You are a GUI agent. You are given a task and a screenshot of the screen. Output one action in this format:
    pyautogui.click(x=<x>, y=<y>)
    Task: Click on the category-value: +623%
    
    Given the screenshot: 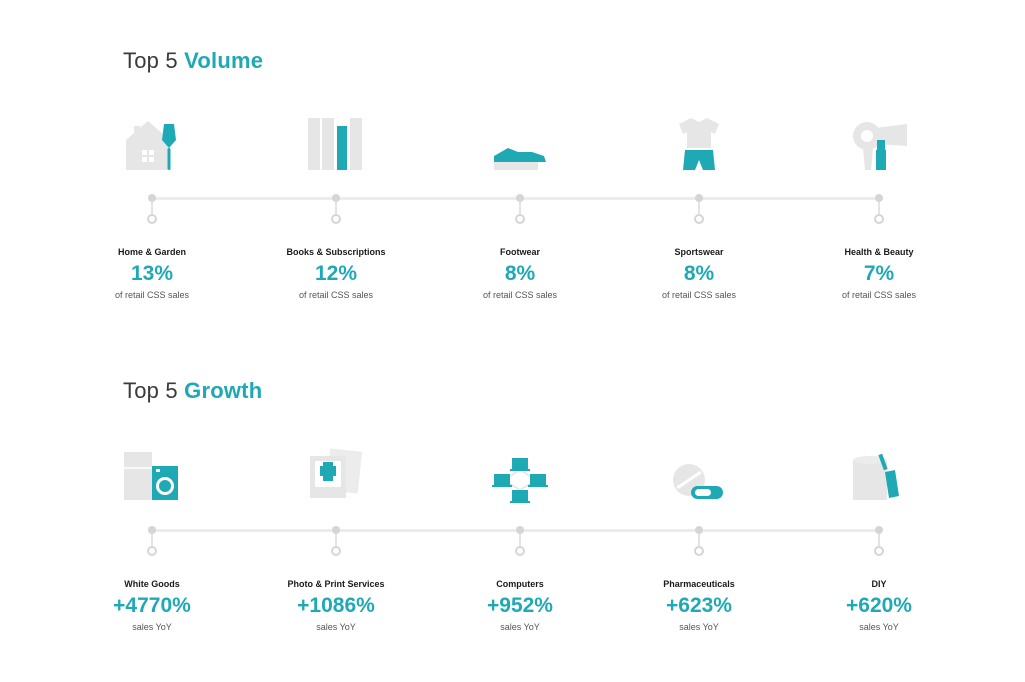 What is the action you would take?
    pyautogui.click(x=699, y=605)
    